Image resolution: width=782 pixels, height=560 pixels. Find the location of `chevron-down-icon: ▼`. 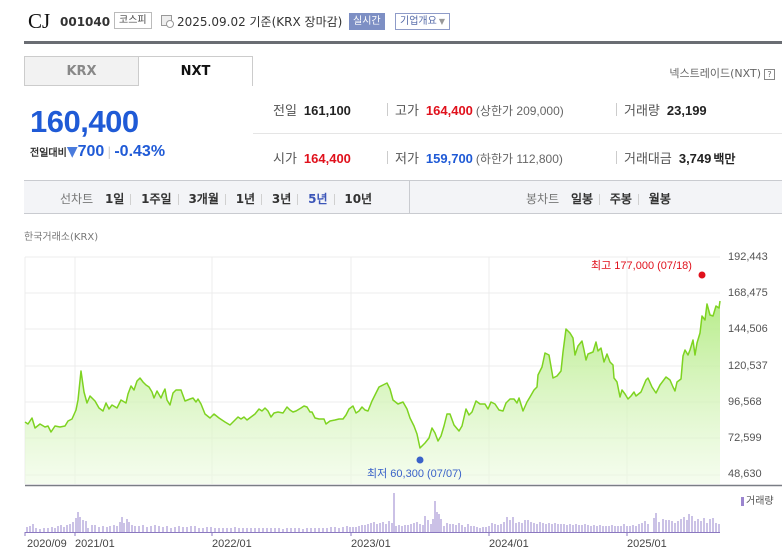

chevron-down-icon: ▼ is located at coordinates (441, 21).